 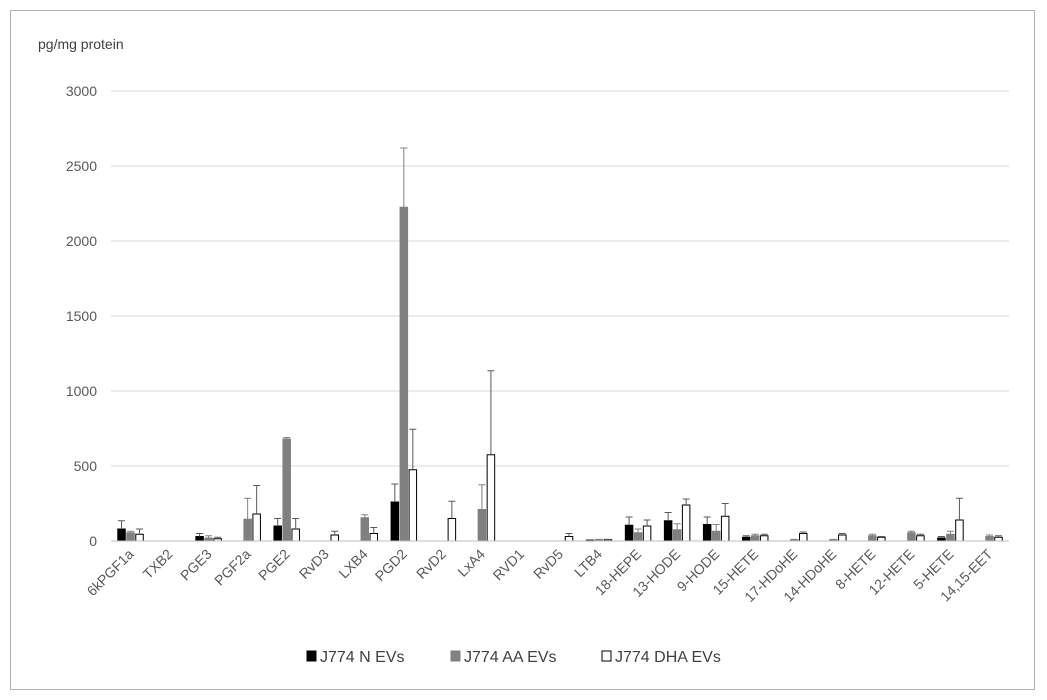 I want to click on y-tick-label: 1500, so click(x=81, y=316).